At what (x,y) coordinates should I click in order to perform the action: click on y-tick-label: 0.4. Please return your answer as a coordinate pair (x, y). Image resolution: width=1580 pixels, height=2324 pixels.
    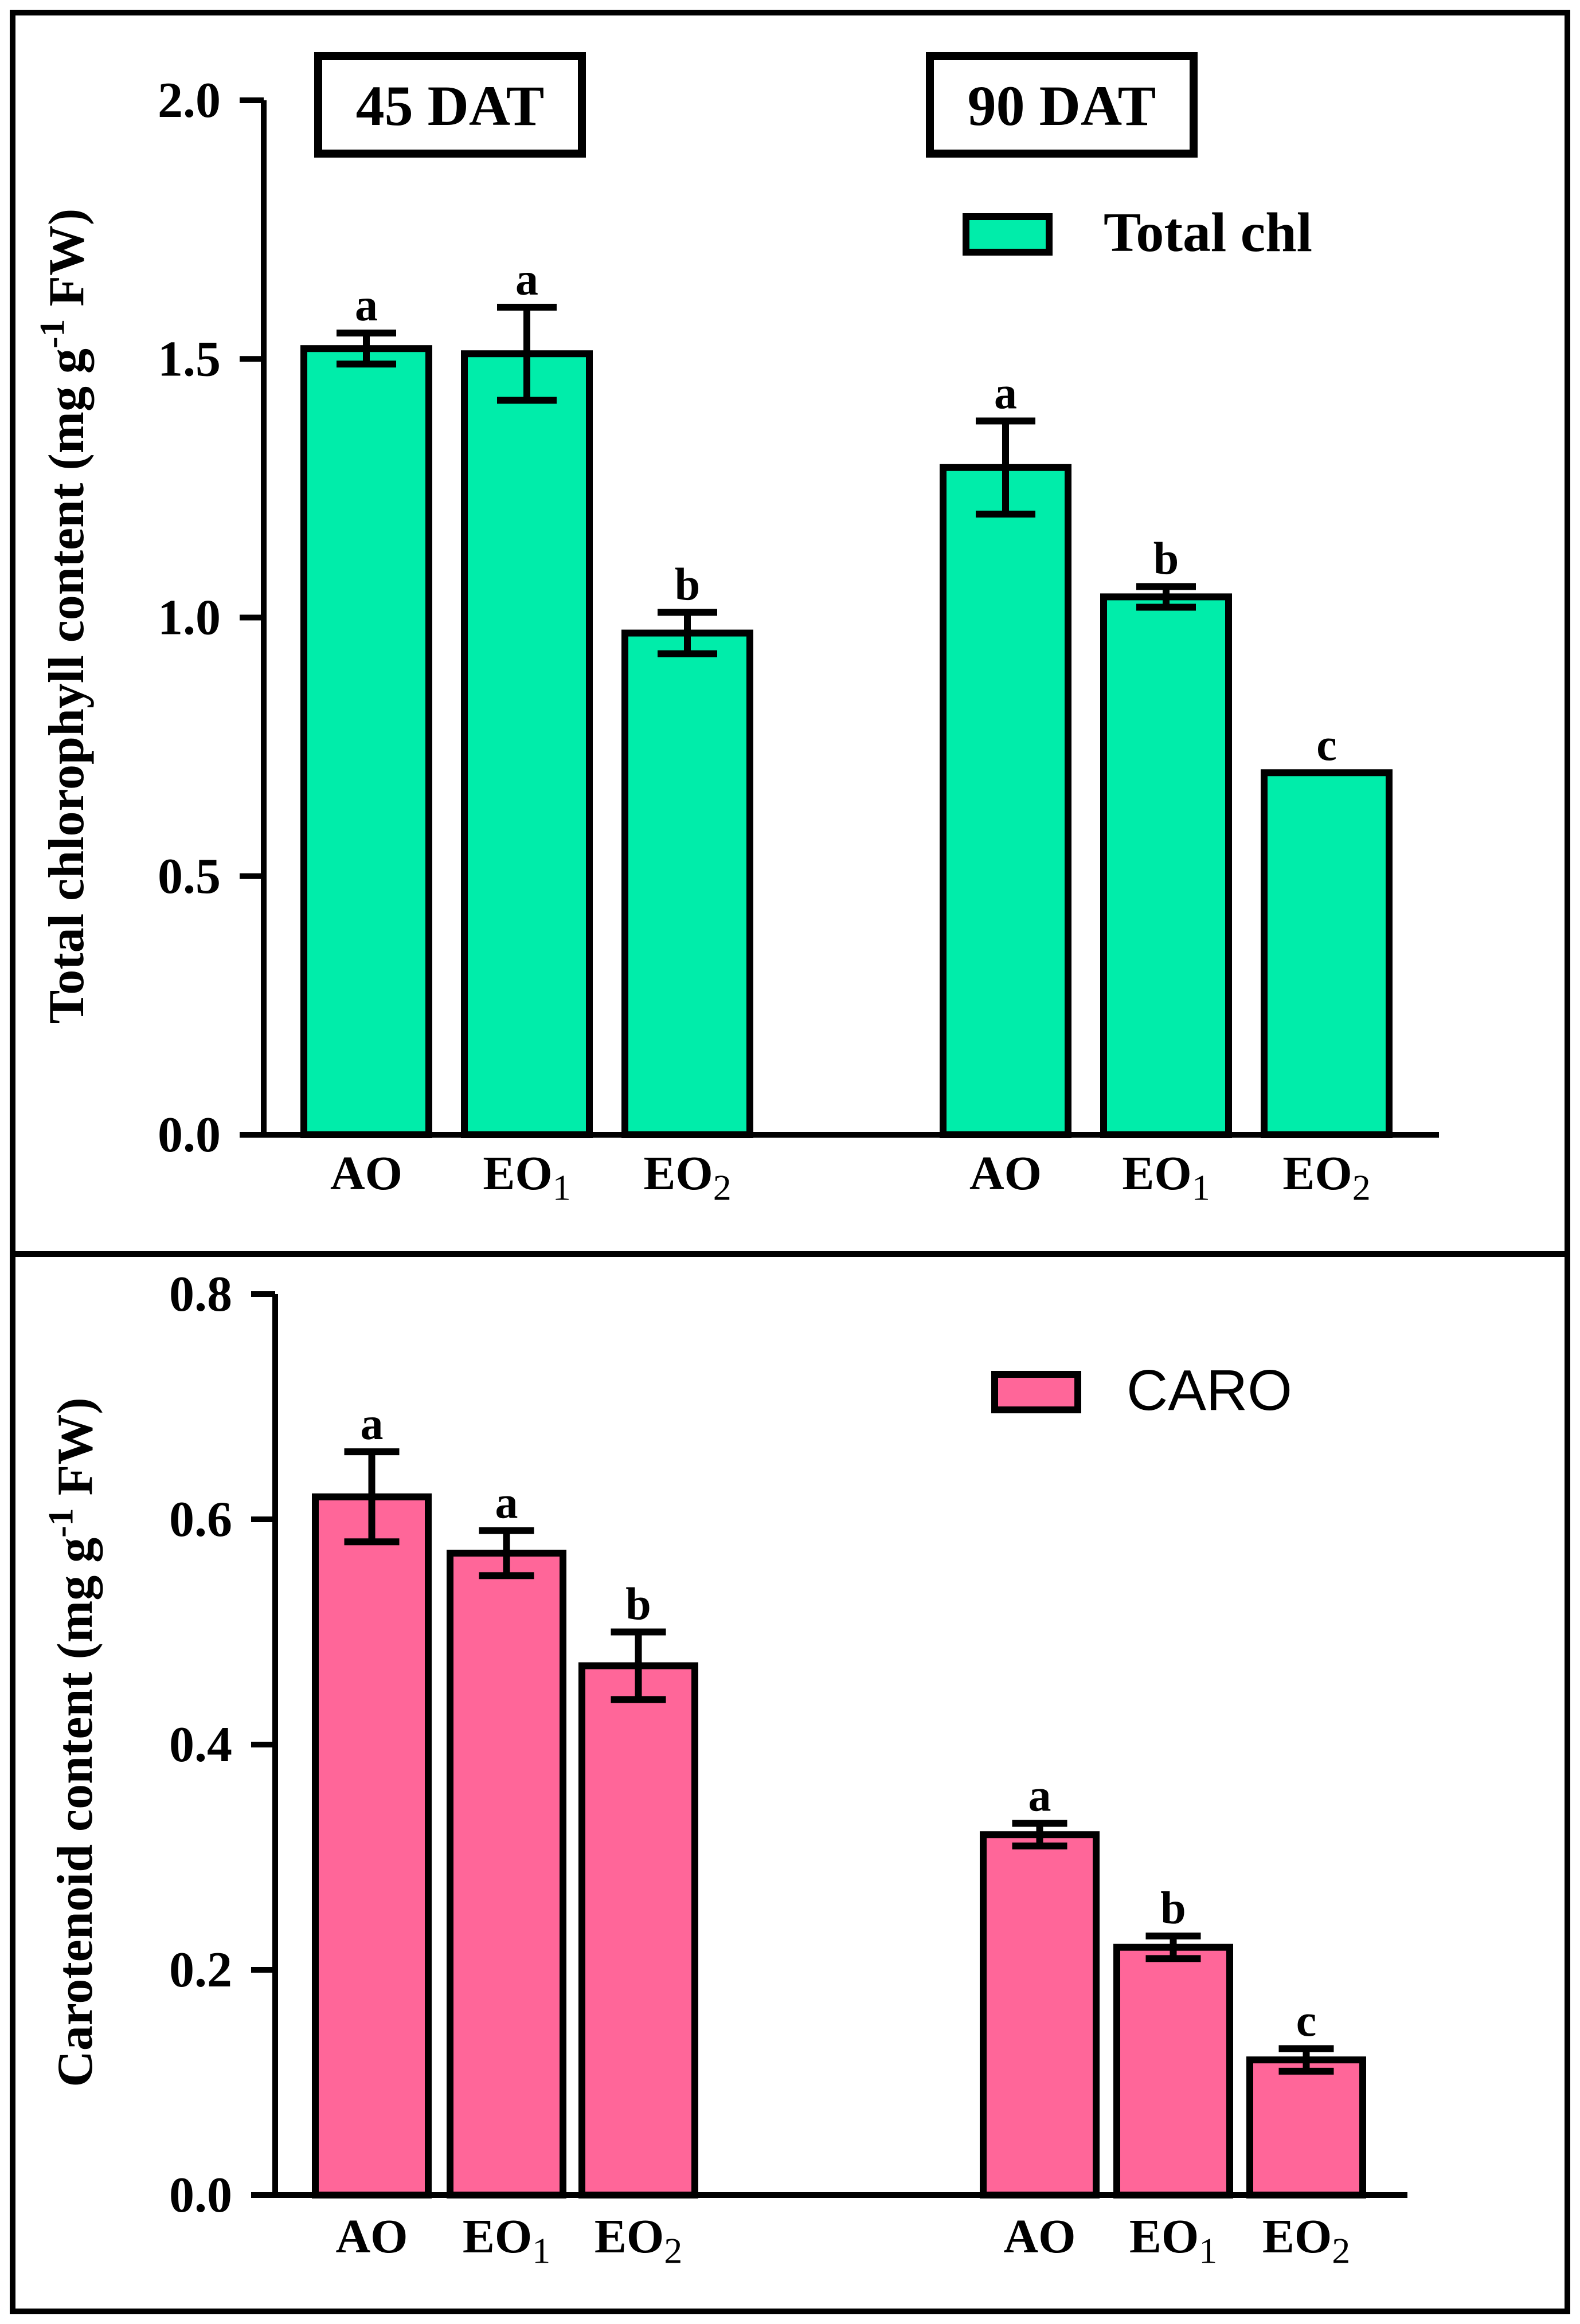
    Looking at the image, I should click on (201, 1745).